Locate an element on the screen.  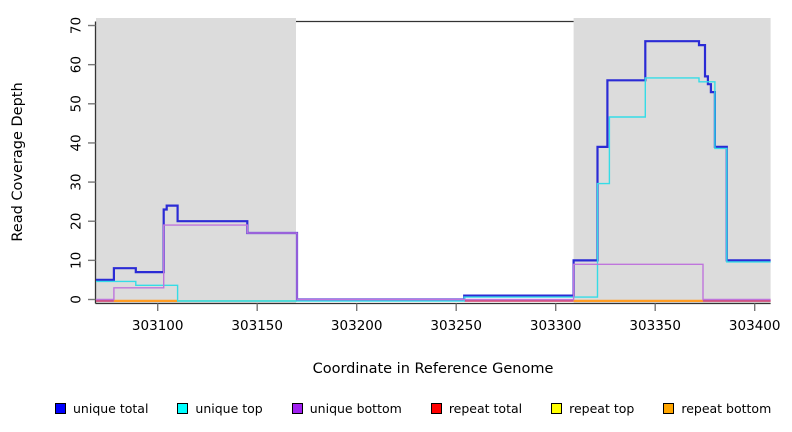
legend-label: repeat bottom is located at coordinates (726, 408).